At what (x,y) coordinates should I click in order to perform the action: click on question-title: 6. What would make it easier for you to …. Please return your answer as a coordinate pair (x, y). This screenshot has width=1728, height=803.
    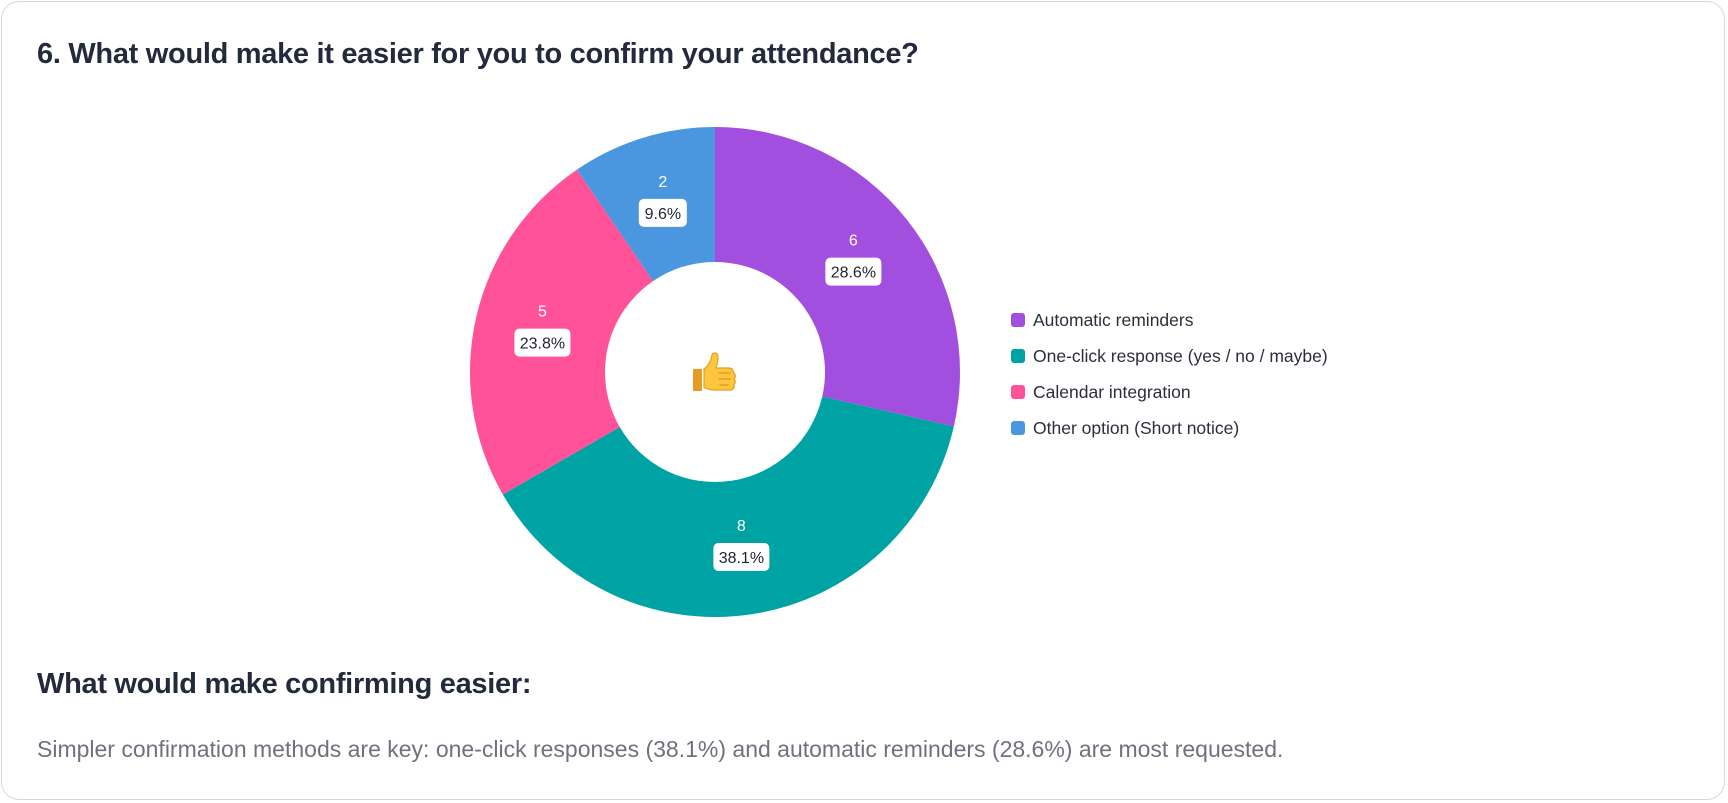
    Looking at the image, I should click on (478, 54).